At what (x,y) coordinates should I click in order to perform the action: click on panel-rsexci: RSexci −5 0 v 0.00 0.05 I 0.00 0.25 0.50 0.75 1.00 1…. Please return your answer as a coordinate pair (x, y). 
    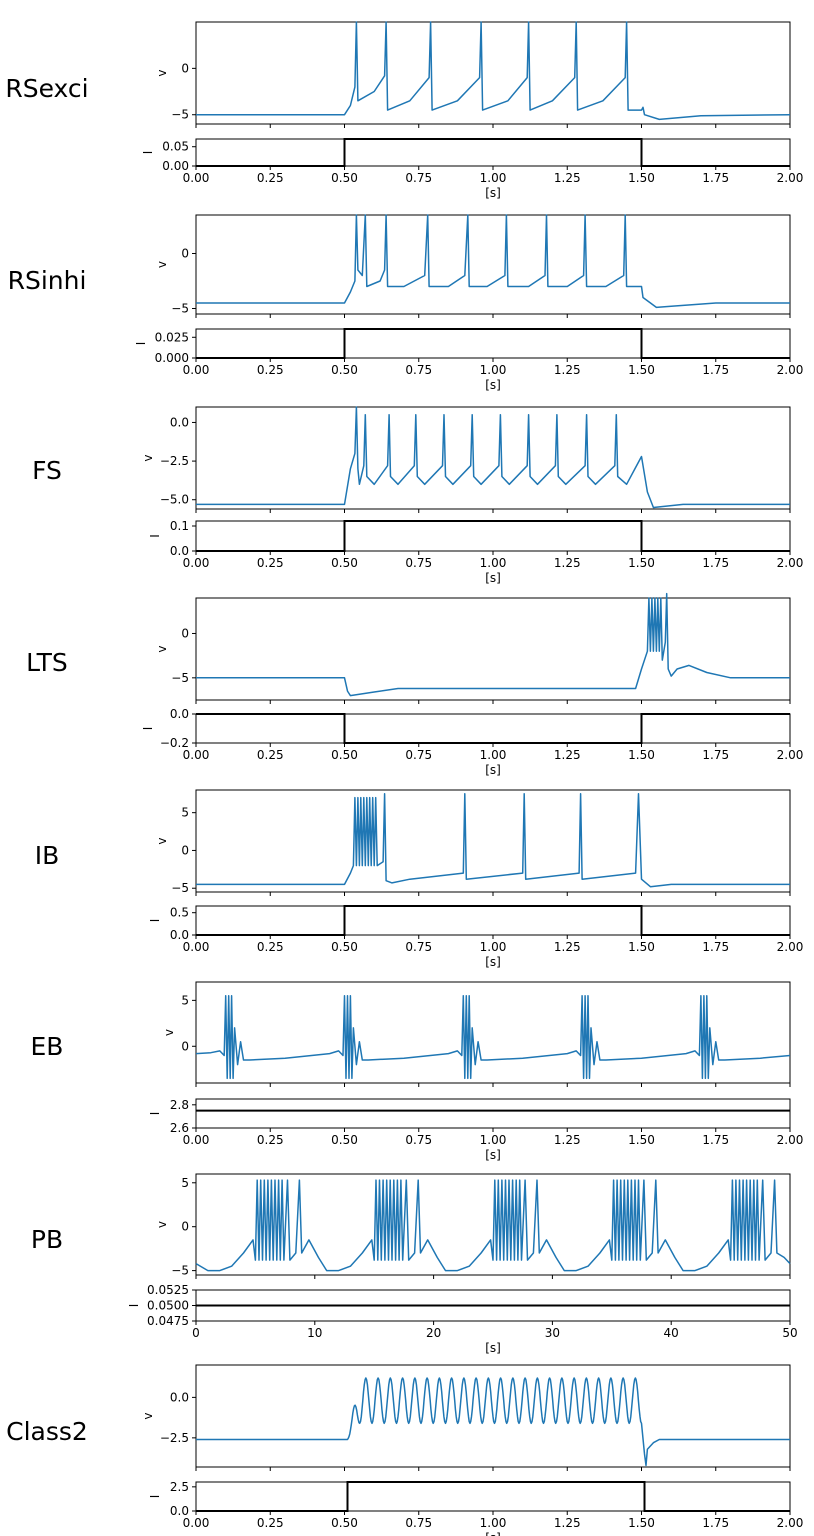
    Looking at the image, I should click on (404, 110).